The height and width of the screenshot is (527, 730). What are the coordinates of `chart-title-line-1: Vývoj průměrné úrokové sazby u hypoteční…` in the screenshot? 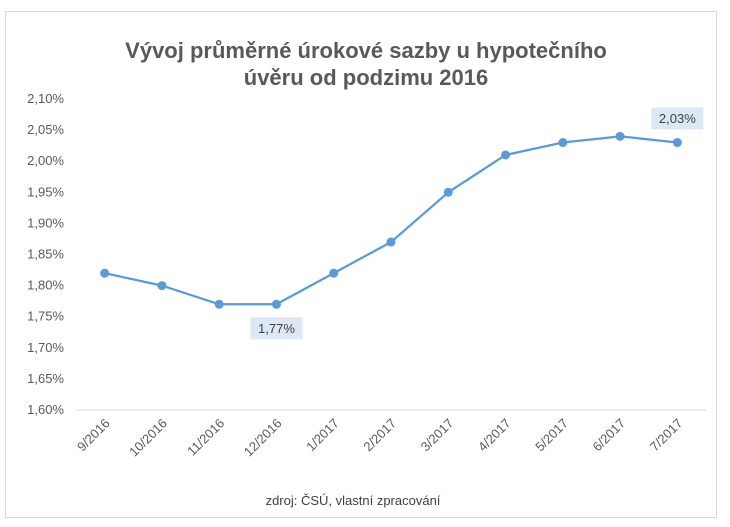 It's located at (366, 50).